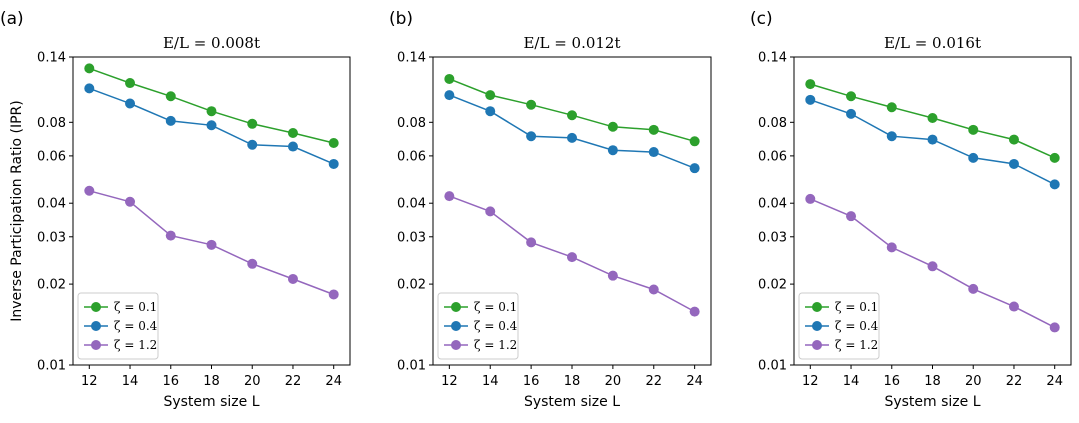 This screenshot has width=1079, height=423. Describe the element at coordinates (772, 366) in the screenshot. I see `y-tick-label: 0.01` at that location.